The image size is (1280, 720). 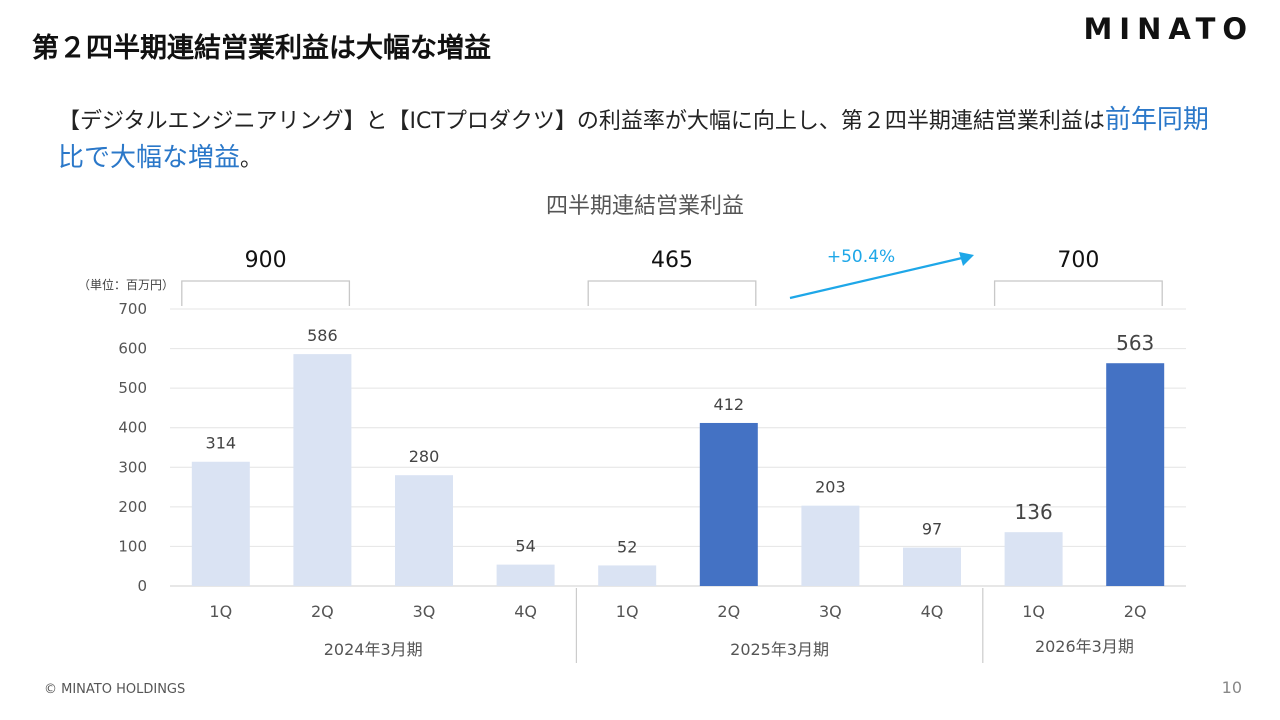 What do you see at coordinates (779, 649) in the screenshot?
I see `group-label: 2025年3月期` at bounding box center [779, 649].